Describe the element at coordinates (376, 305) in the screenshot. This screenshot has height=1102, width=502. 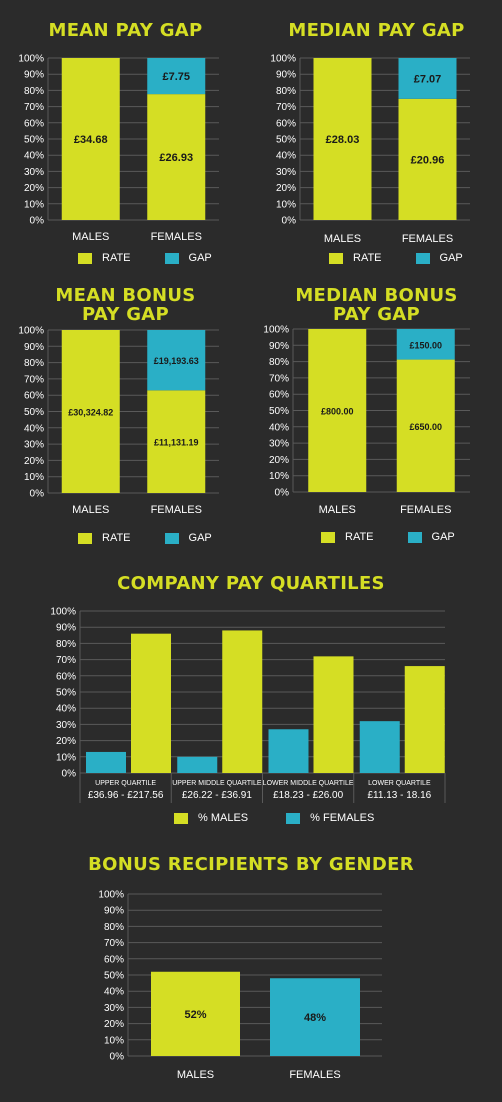
I see `chart-title: MEDIAN BONUS PAY GAP` at that location.